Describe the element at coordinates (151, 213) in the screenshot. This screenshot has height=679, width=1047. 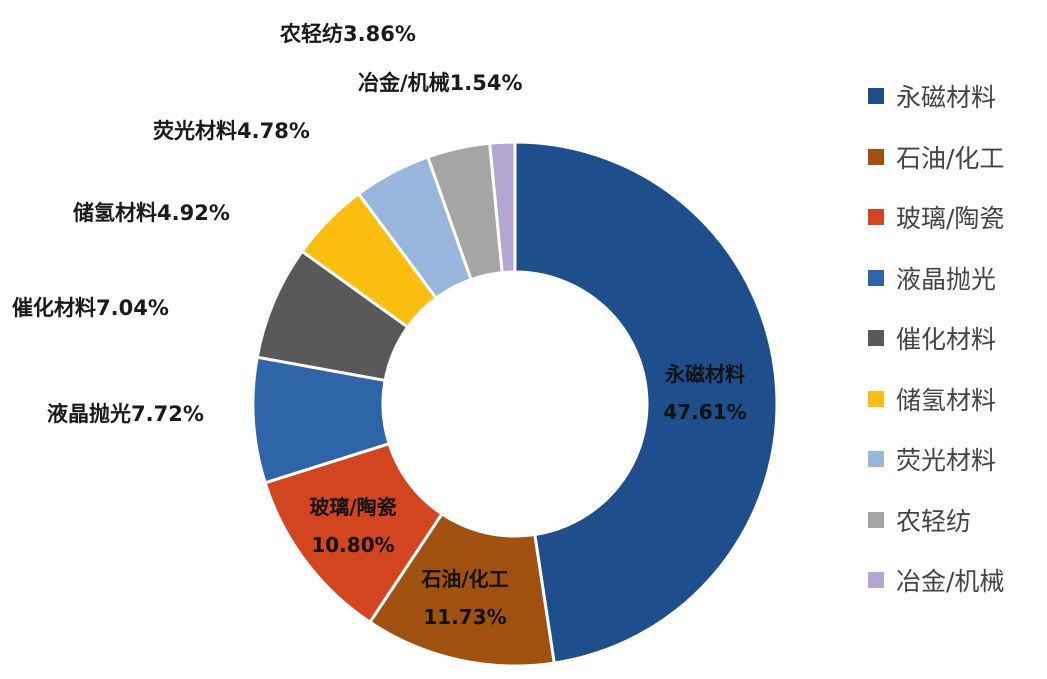
I see `label-hydrogen-storage: 储氢材料4.92%` at that location.